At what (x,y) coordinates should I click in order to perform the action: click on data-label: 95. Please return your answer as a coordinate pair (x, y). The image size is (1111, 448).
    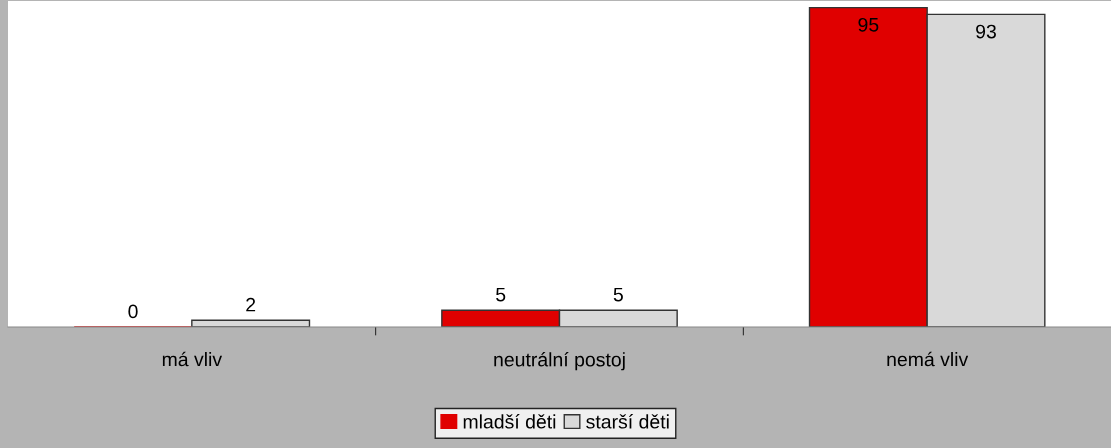
    Looking at the image, I should click on (868, 24).